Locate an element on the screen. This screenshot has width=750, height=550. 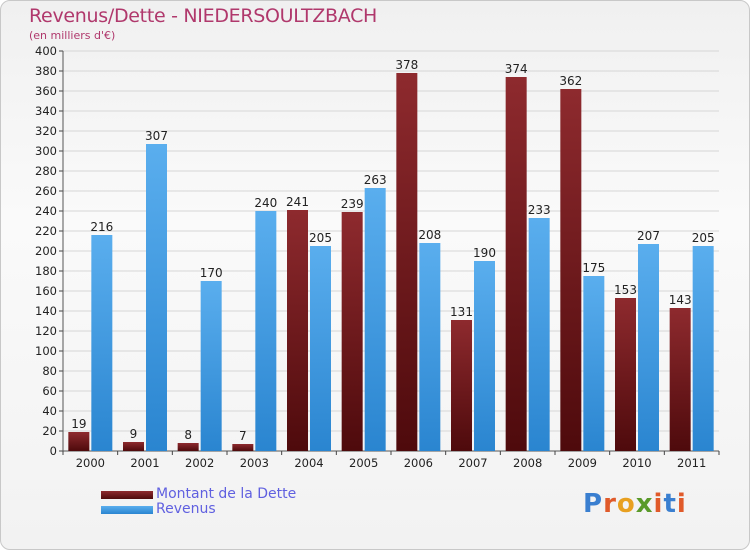
ytick-label: 180 is located at coordinates (46, 271).